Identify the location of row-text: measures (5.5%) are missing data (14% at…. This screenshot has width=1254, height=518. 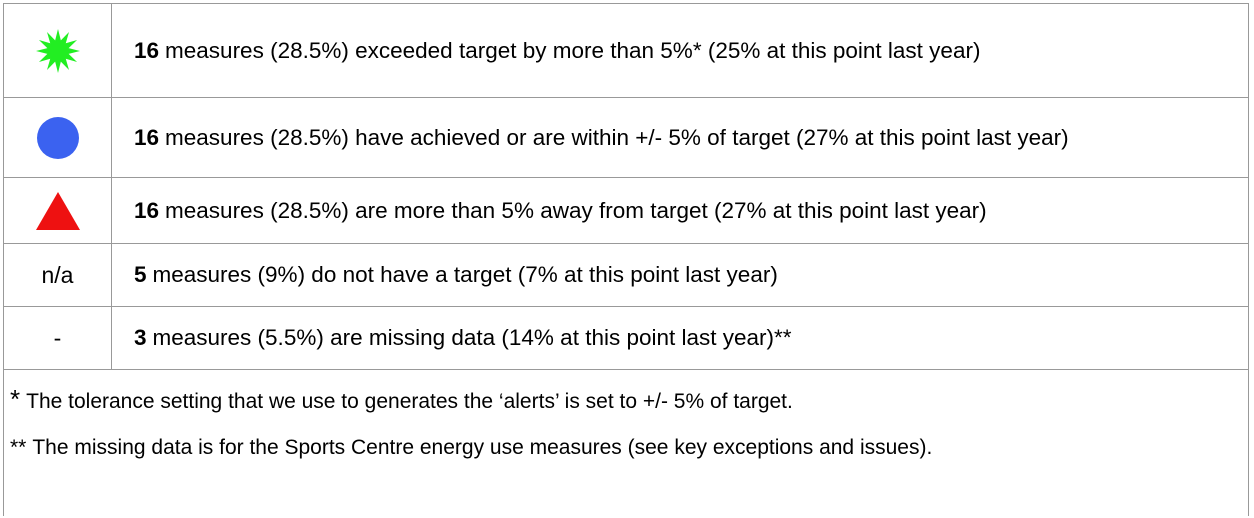
(472, 337).